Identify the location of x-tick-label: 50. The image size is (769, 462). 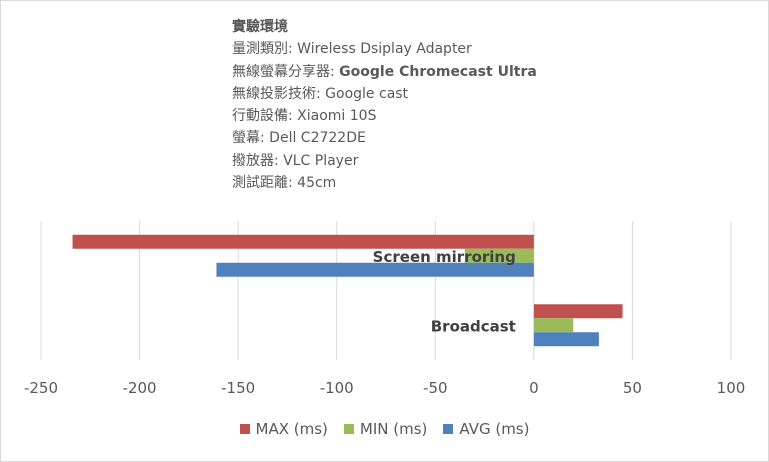
(632, 388).